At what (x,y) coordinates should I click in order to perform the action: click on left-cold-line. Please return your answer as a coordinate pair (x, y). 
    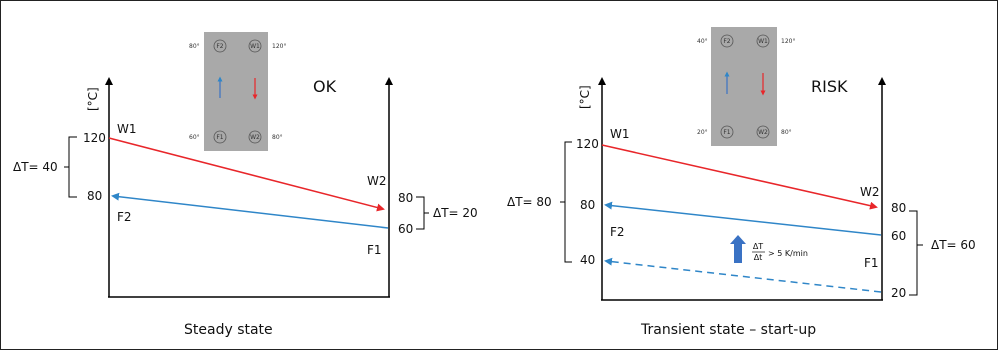
    Looking at the image, I should click on (250, 210).